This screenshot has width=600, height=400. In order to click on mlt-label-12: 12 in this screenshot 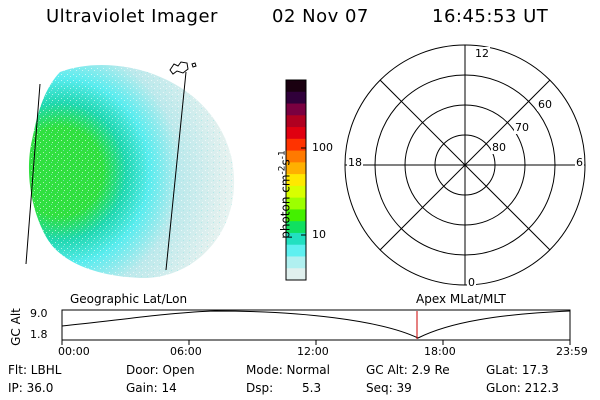, I will do `click(482, 53)`.